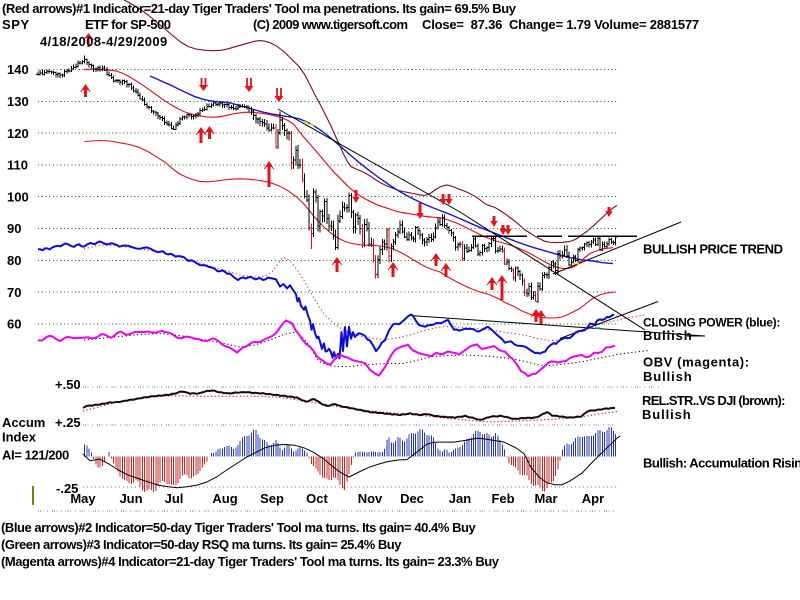  I want to click on svg-text: 140, so click(18, 69).